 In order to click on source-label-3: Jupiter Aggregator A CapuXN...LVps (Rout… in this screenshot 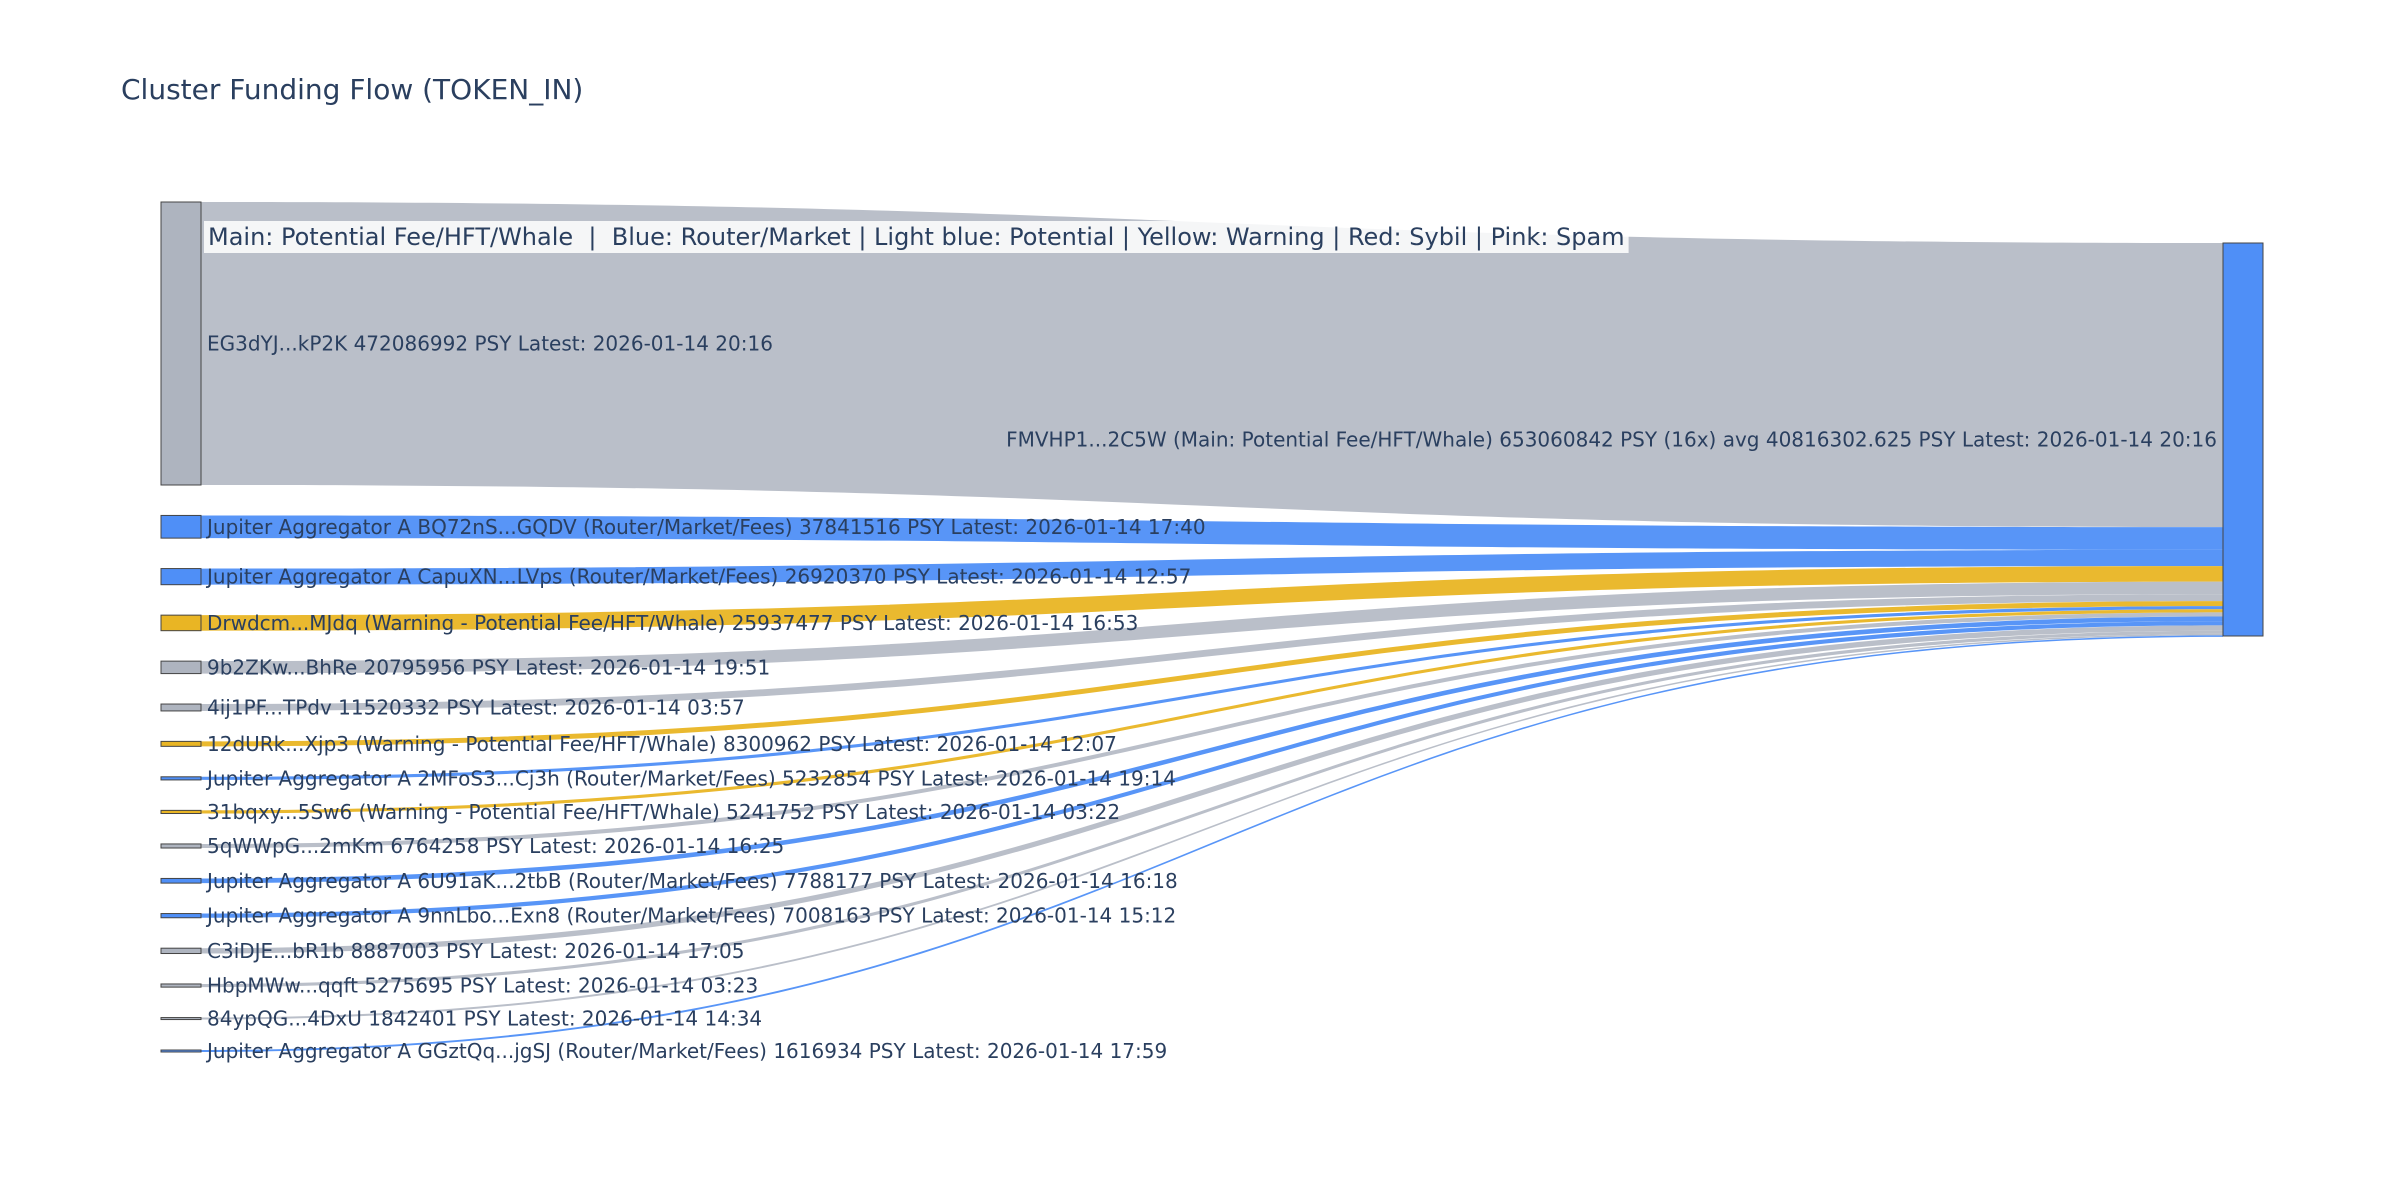, I will do `click(698, 577)`.